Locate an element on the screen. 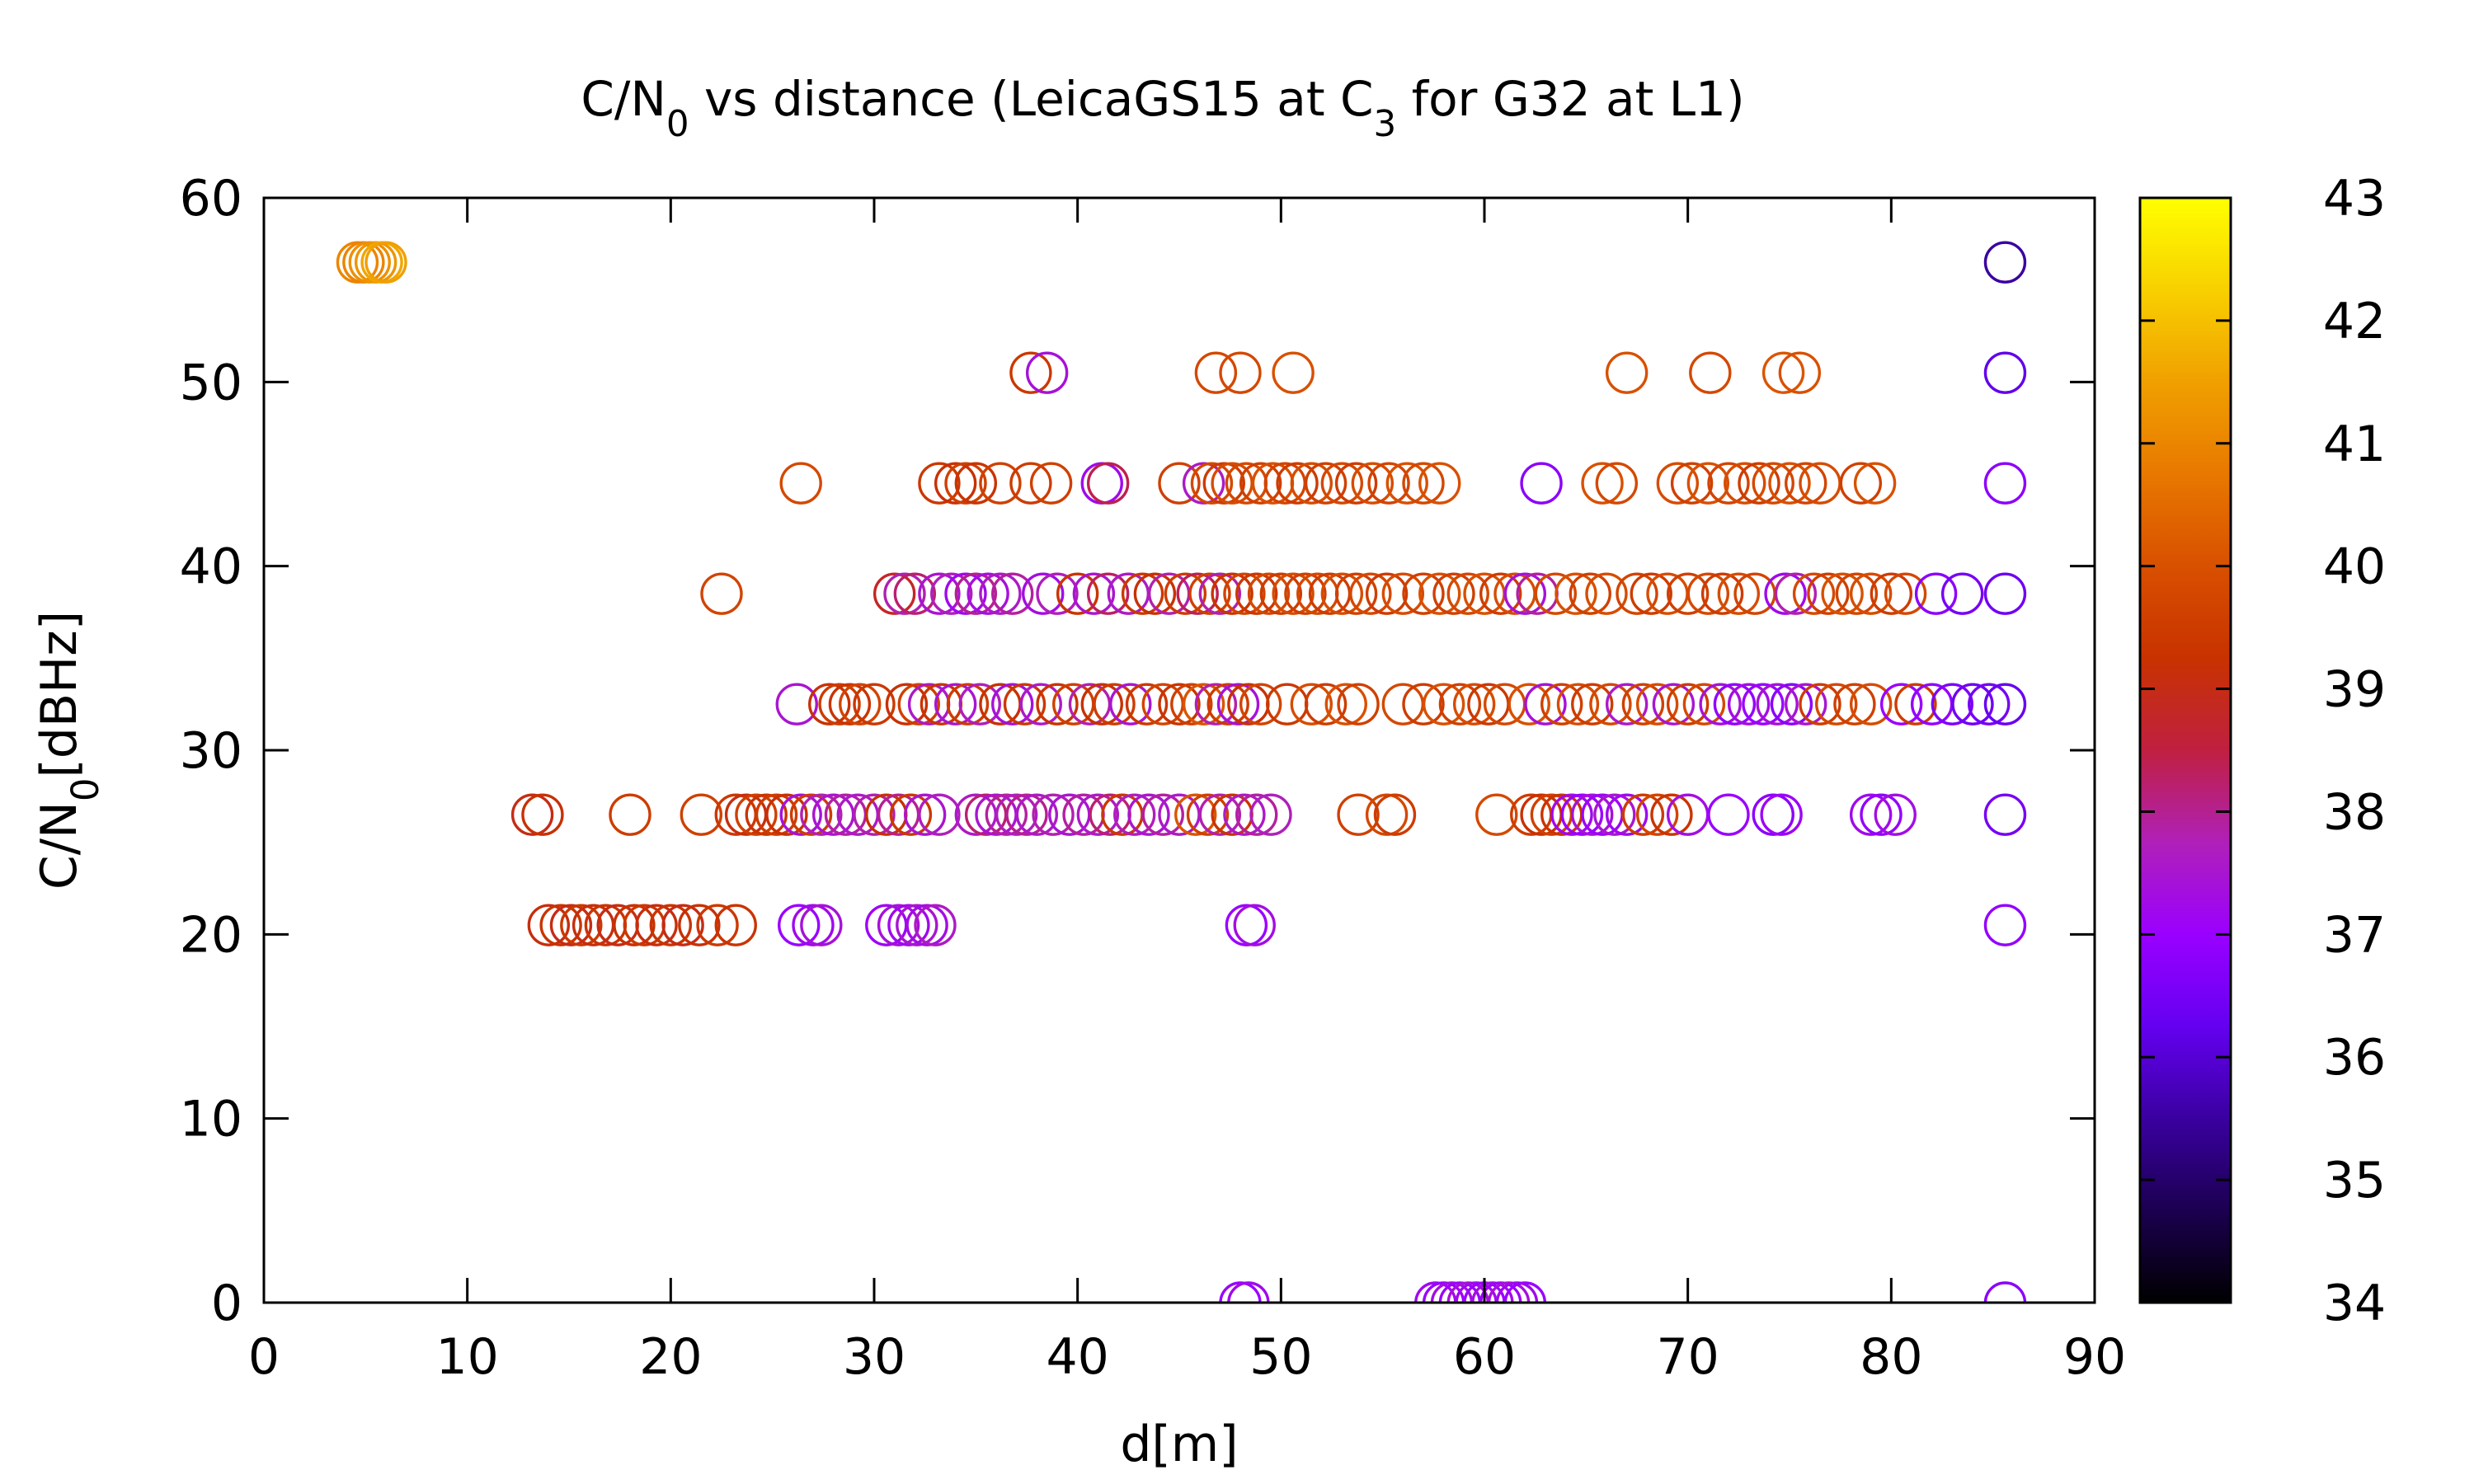  x-tick-label: 20 is located at coordinates (670, 1357).